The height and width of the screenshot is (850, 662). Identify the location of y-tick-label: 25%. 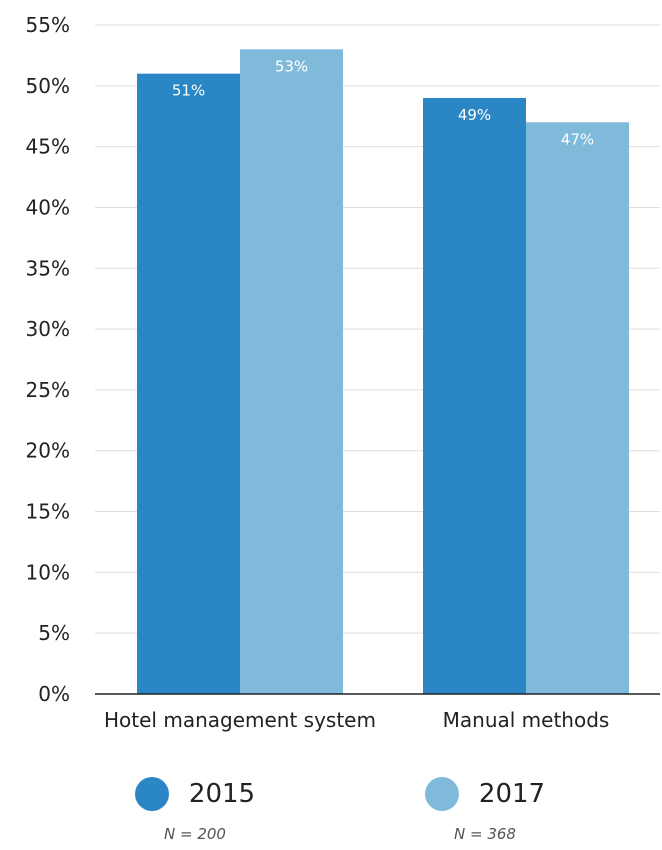
(48, 390).